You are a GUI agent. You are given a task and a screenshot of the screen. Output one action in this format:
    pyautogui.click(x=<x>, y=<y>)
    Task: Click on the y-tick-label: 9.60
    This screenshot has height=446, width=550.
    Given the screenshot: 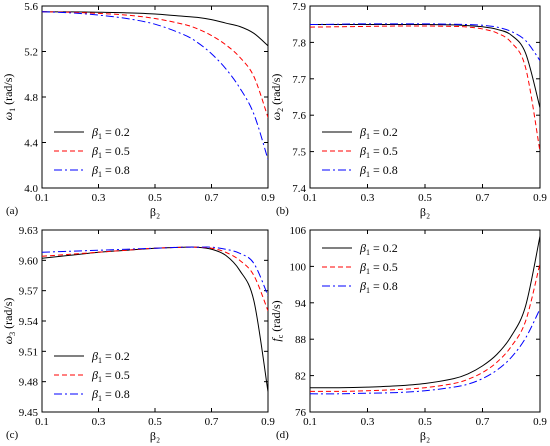 What is the action you would take?
    pyautogui.click(x=29, y=261)
    